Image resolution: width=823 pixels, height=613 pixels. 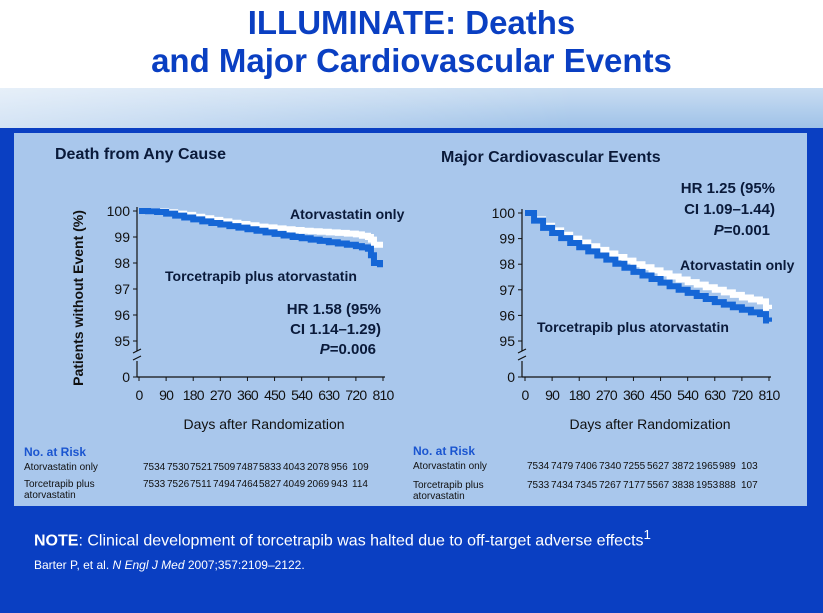 I want to click on note-label: NOTE, so click(x=56, y=541).